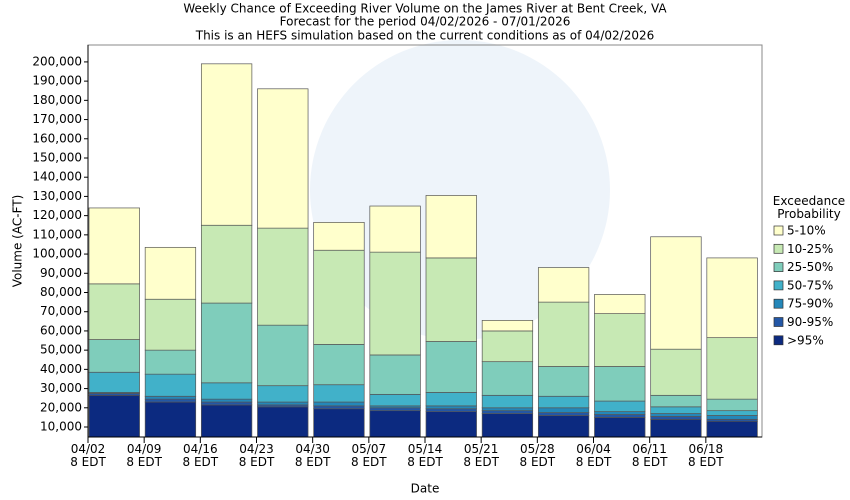 This screenshot has height=500, width=850. Describe the element at coordinates (144, 455) in the screenshot. I see `x-tick-label: 04/09 8 EDT` at that location.